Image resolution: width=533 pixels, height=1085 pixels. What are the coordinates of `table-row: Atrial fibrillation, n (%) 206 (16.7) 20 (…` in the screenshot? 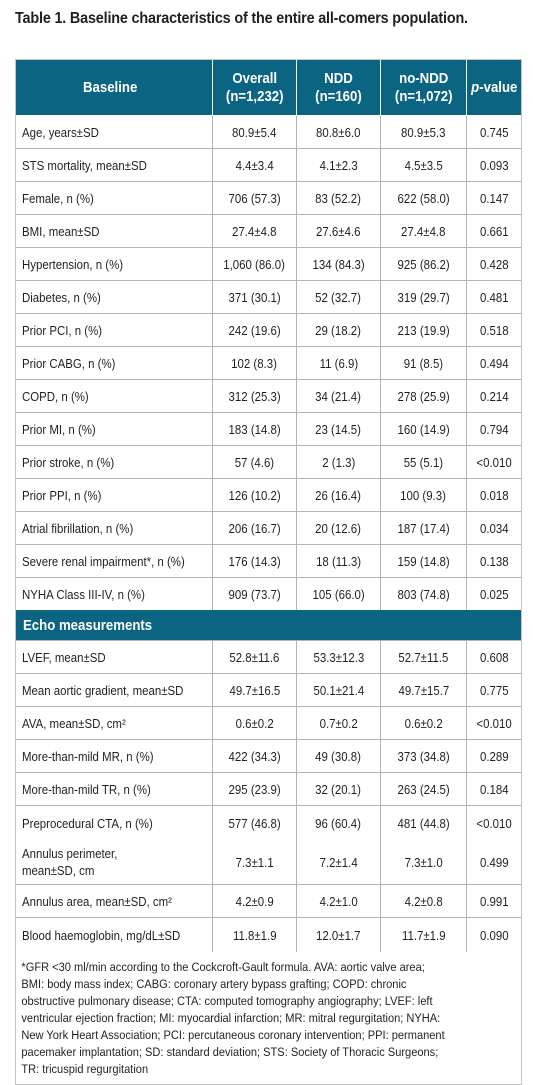 It's located at (268, 528).